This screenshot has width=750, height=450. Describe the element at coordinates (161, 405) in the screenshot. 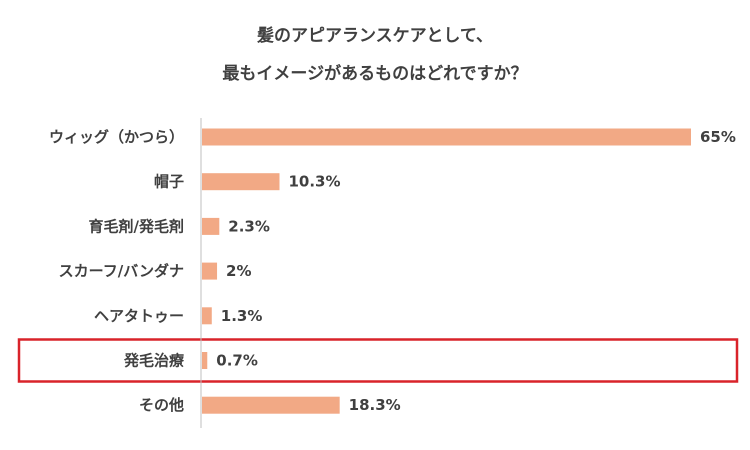

I see `category-label: その他` at that location.